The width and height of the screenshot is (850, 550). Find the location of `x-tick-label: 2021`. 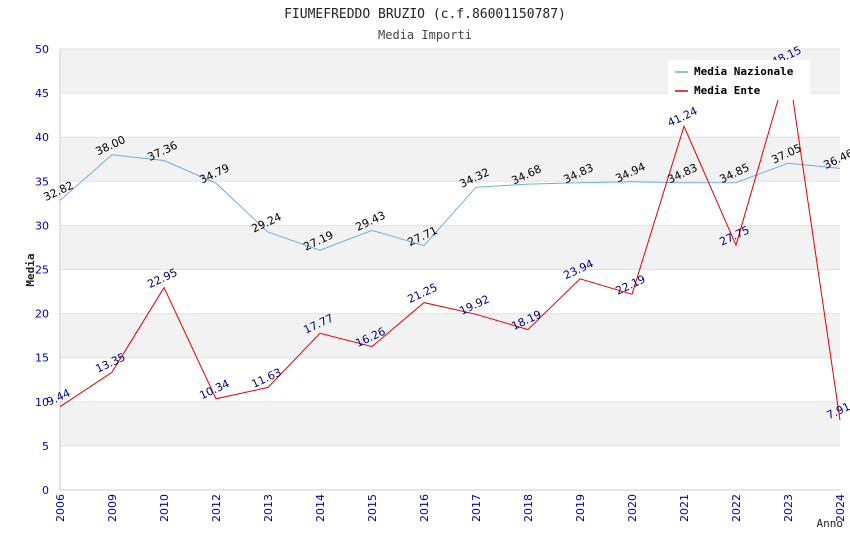

x-tick-label: 2021 is located at coordinates (684, 508).